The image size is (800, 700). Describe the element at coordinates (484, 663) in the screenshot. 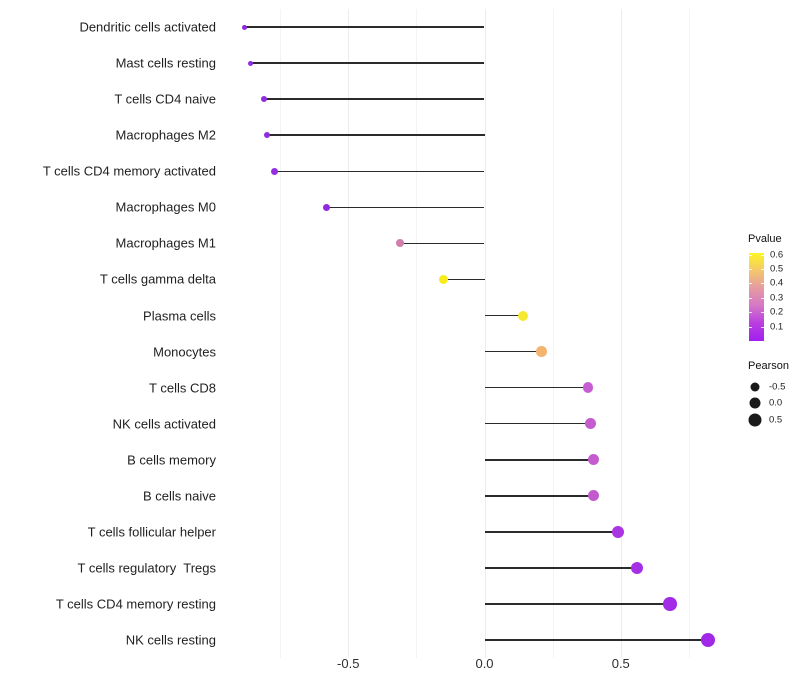

I see `x-axis-tick-label: 0.0` at that location.